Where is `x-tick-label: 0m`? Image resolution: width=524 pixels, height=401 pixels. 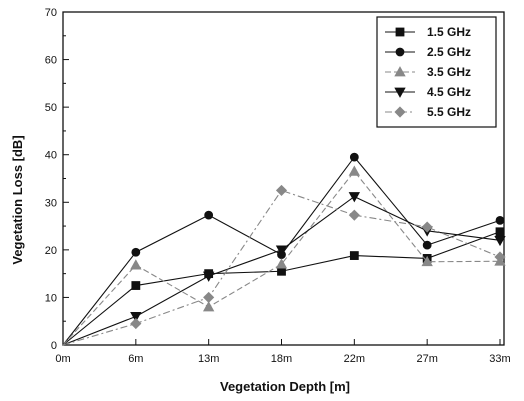 x-tick-label: 0m is located at coordinates (62, 359).